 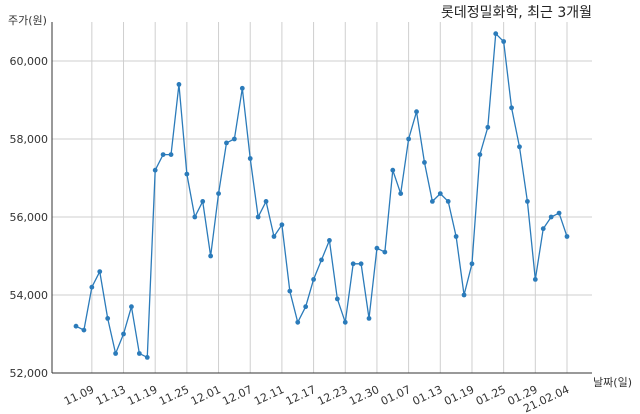 I want to click on y-tick-label: 56,000, so click(x=29, y=217).